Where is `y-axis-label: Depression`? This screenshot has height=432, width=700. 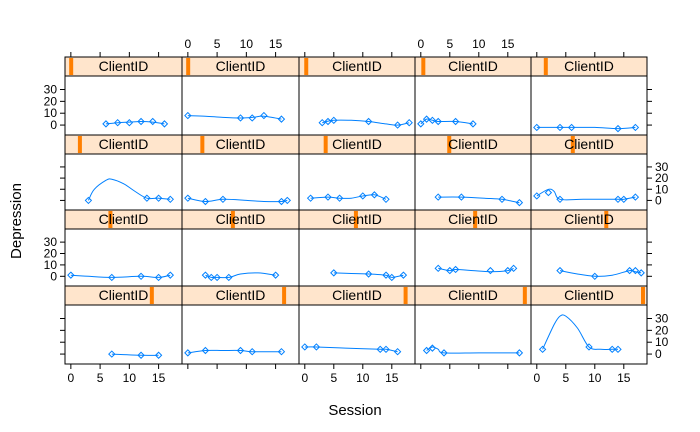 y-axis-label: Depression is located at coordinates (16, 221).